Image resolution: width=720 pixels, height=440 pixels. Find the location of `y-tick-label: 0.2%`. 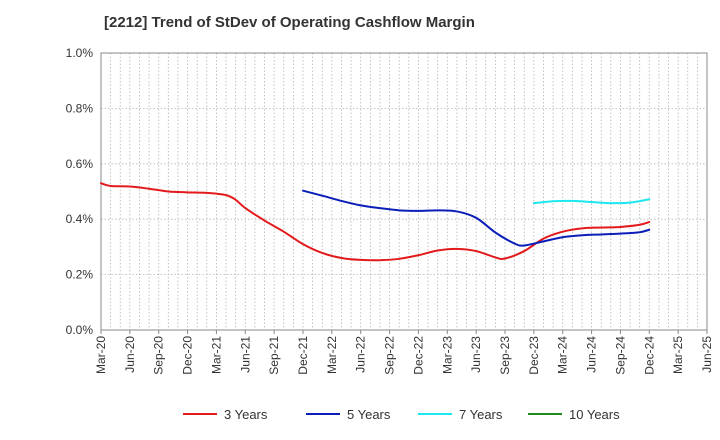

y-tick-label: 0.2% is located at coordinates (80, 275).